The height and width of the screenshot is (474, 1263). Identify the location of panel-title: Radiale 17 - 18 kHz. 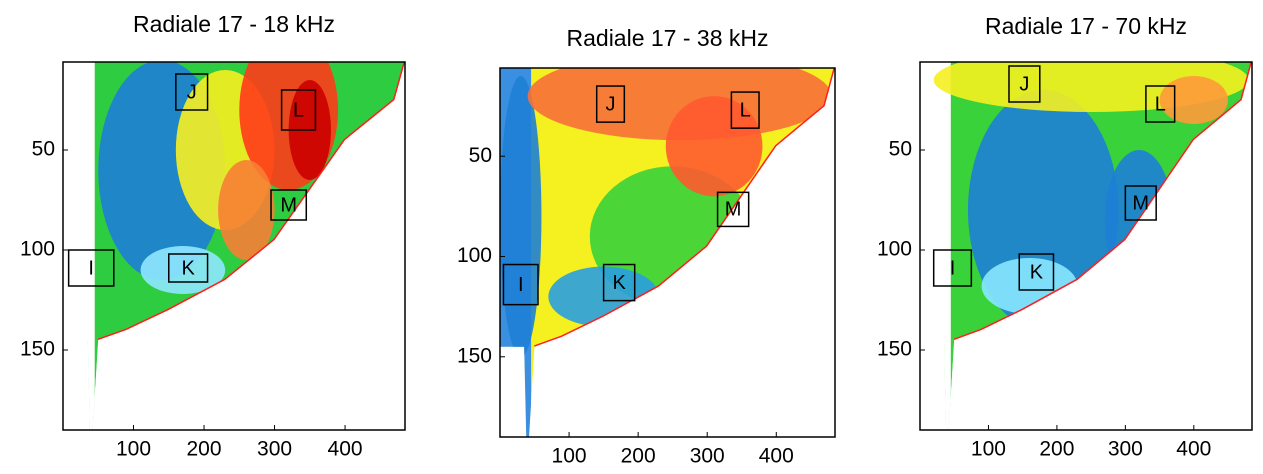
(234, 24).